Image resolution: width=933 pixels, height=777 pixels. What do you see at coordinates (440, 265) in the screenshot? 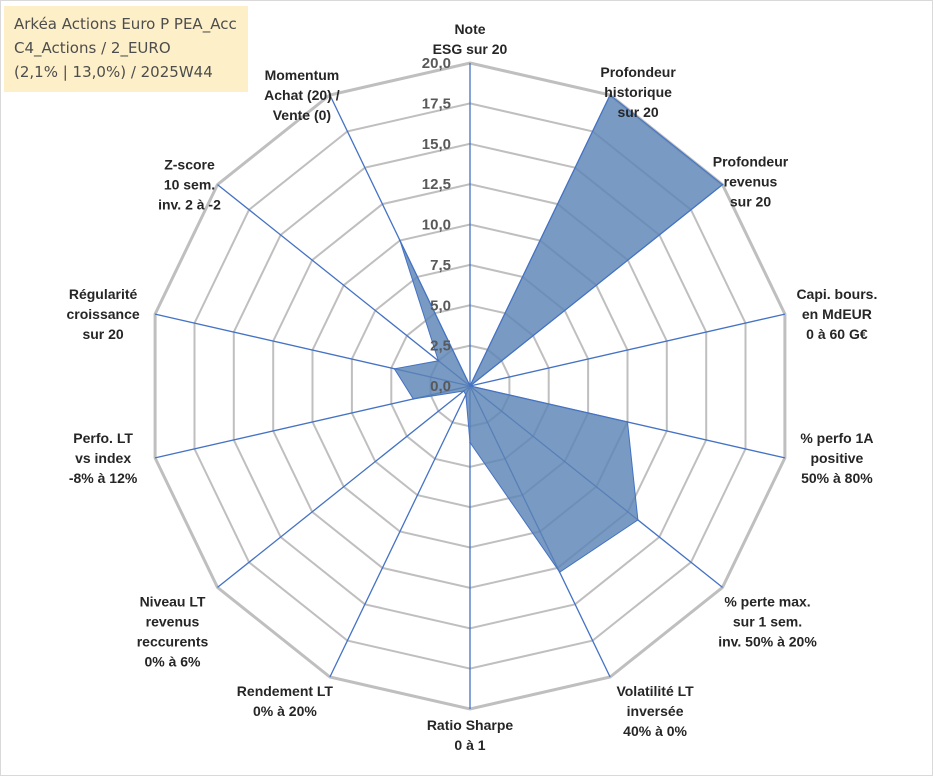
I see `radial-tick-label: 7,5` at bounding box center [440, 265].